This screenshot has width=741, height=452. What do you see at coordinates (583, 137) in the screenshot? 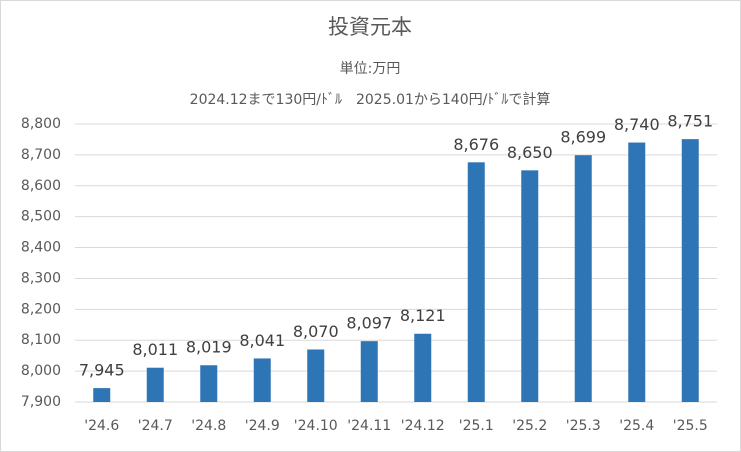
I see `data-label: 8,699` at bounding box center [583, 137].